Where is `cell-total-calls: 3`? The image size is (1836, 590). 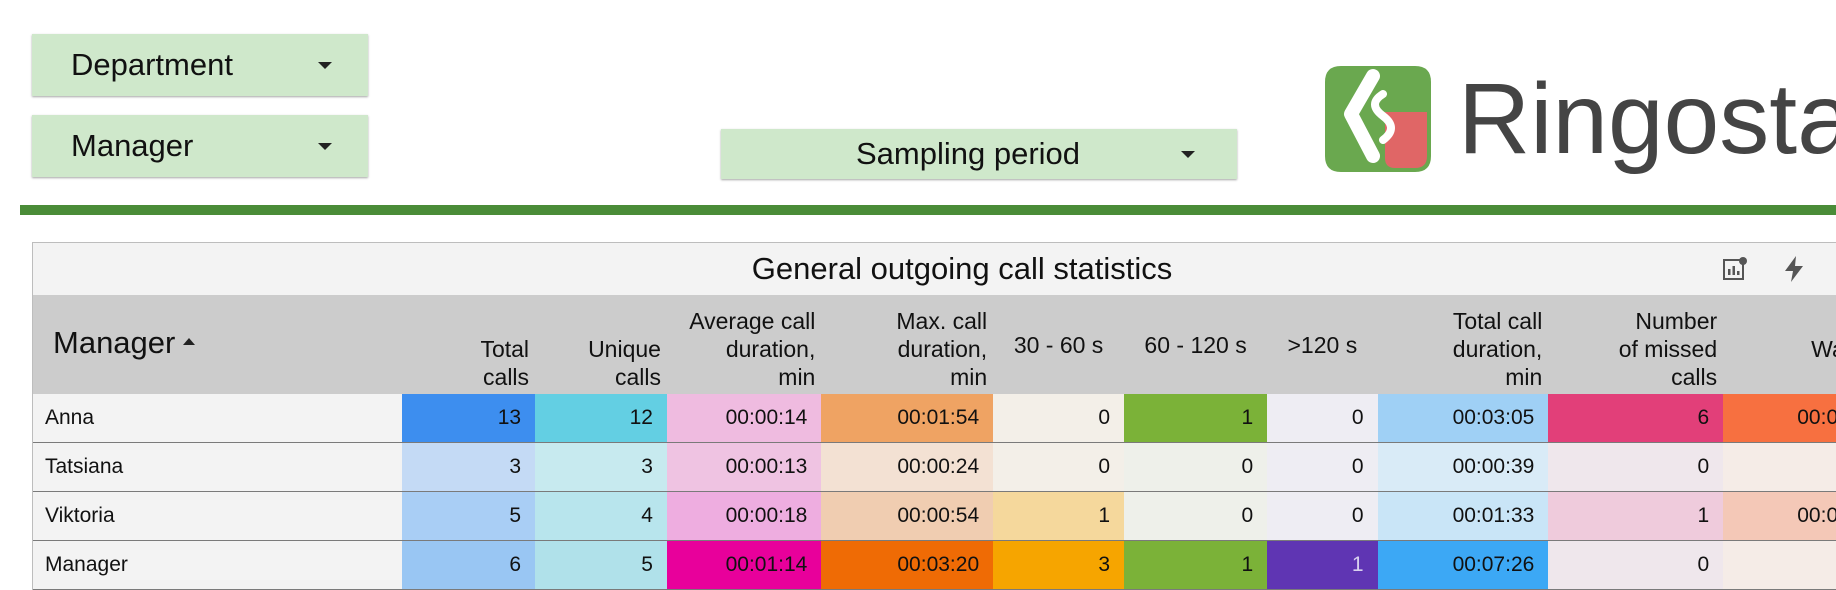
cell-total-calls: 3 is located at coordinates (469, 467).